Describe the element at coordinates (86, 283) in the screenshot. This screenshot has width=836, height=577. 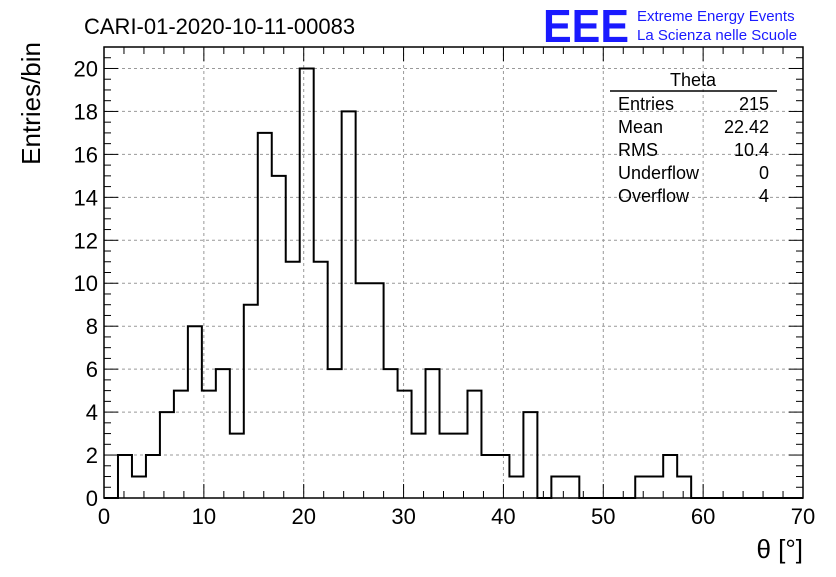
I see `y-tick-label: 10` at that location.